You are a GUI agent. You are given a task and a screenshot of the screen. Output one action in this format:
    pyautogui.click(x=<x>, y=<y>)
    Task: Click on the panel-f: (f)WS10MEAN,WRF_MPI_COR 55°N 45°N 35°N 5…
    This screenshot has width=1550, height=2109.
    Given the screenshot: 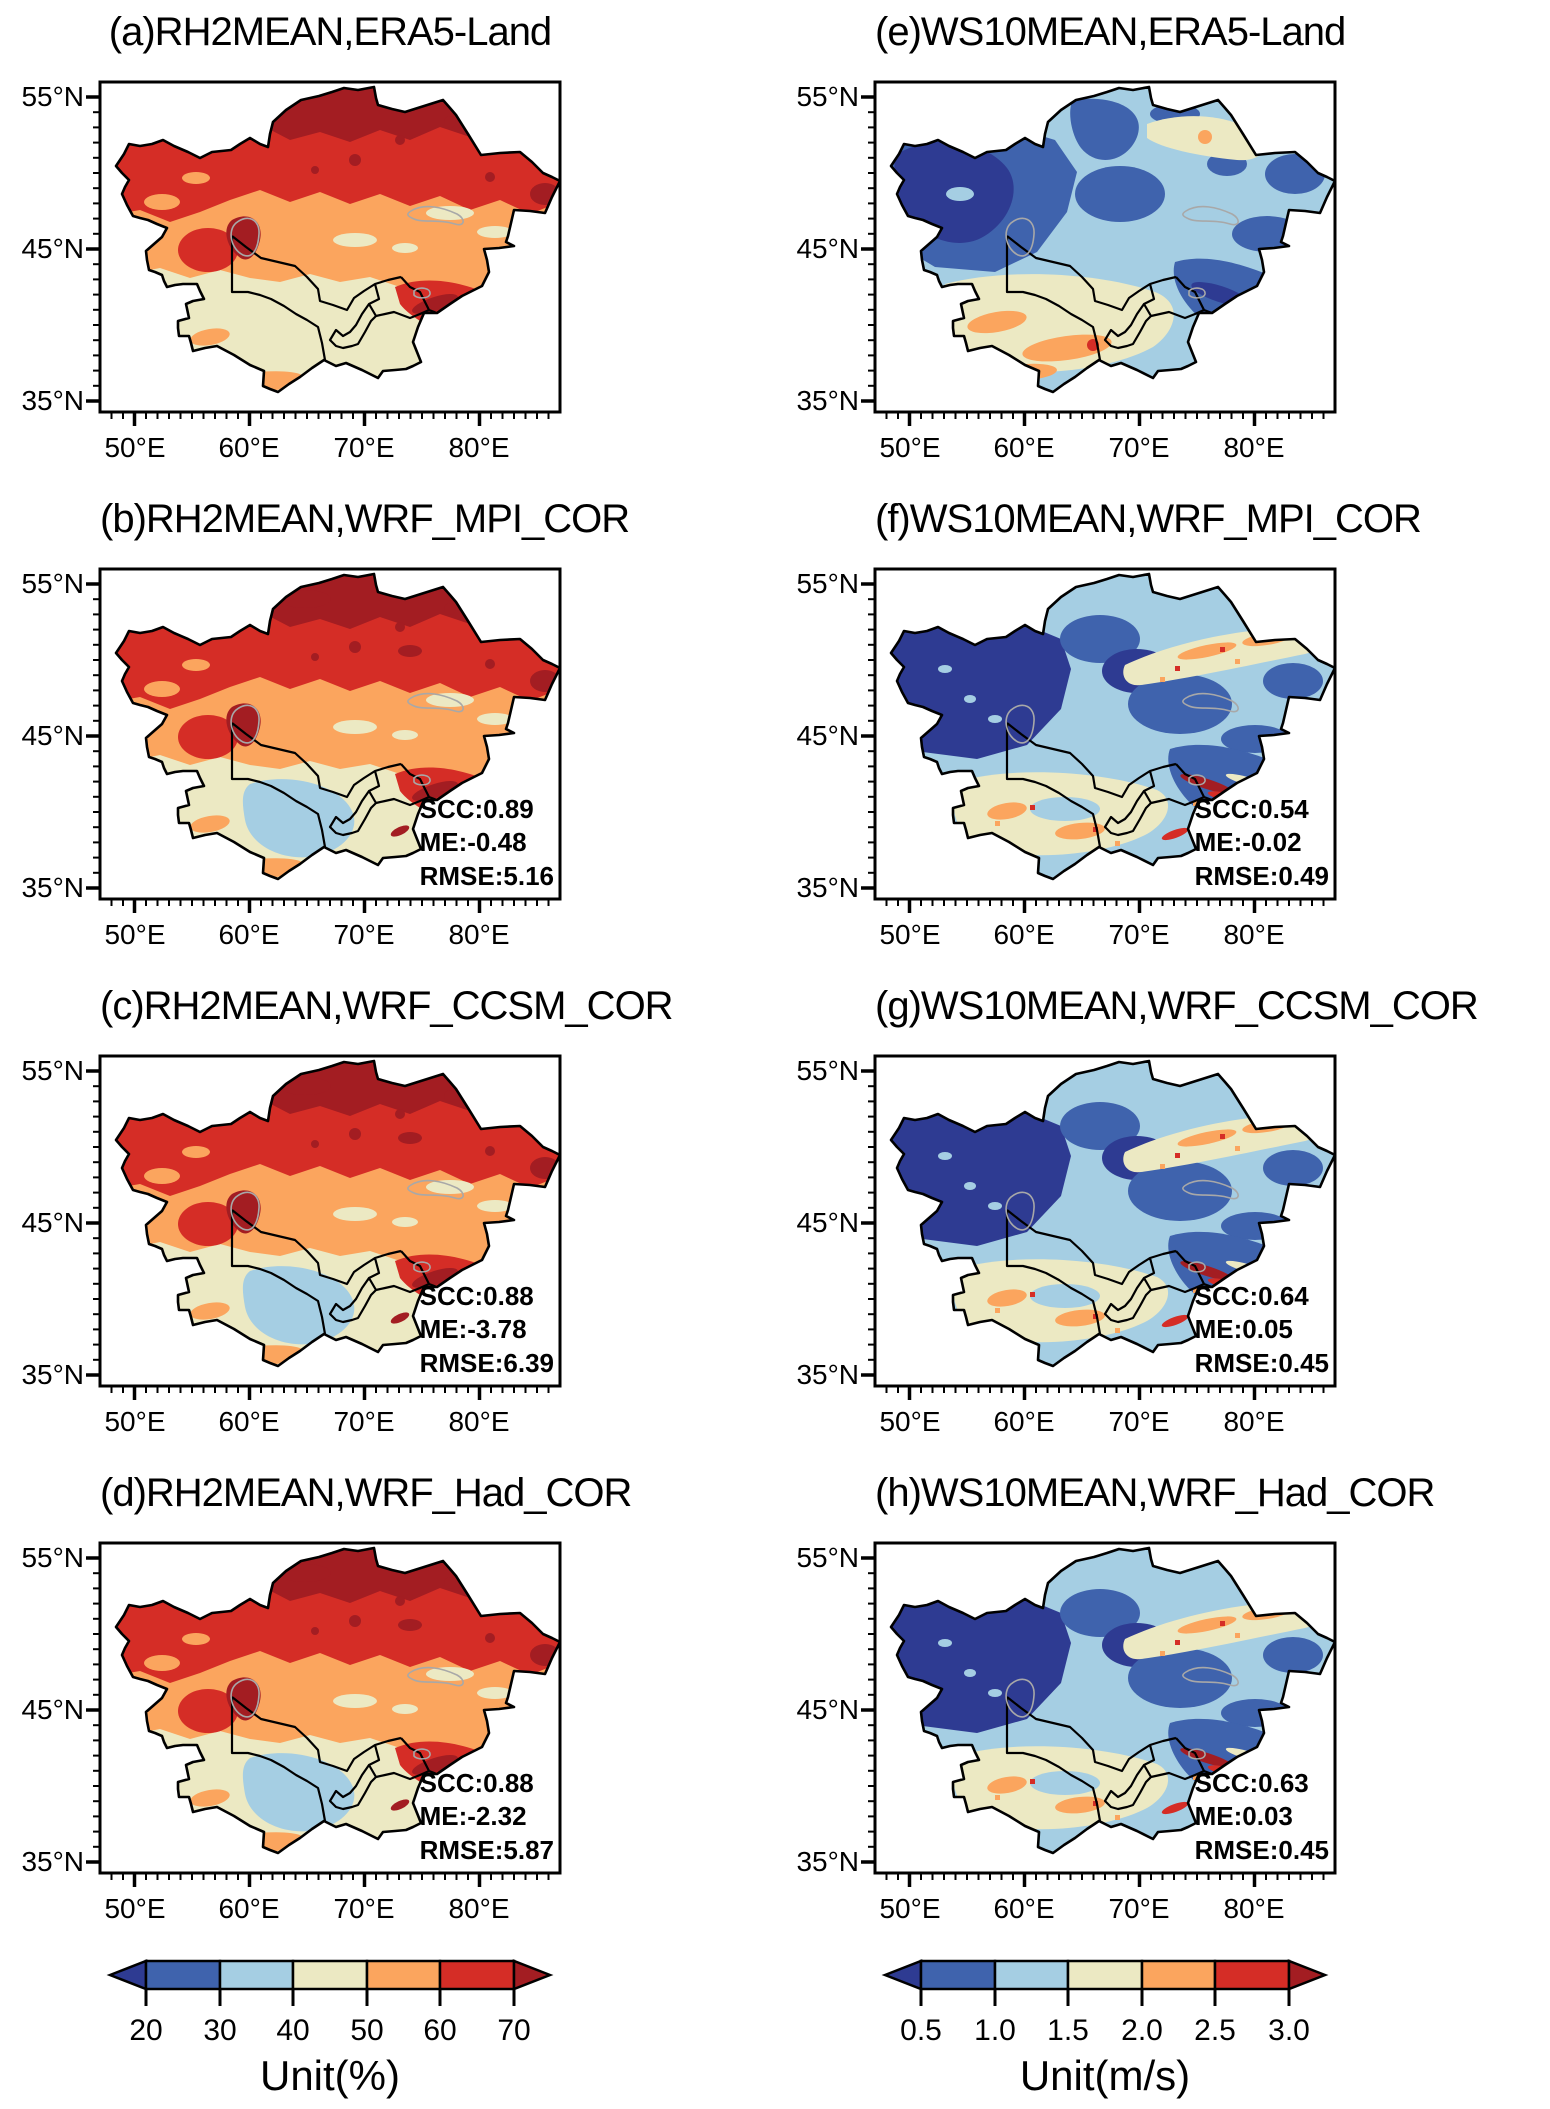 What is the action you would take?
    pyautogui.click(x=1162, y=730)
    